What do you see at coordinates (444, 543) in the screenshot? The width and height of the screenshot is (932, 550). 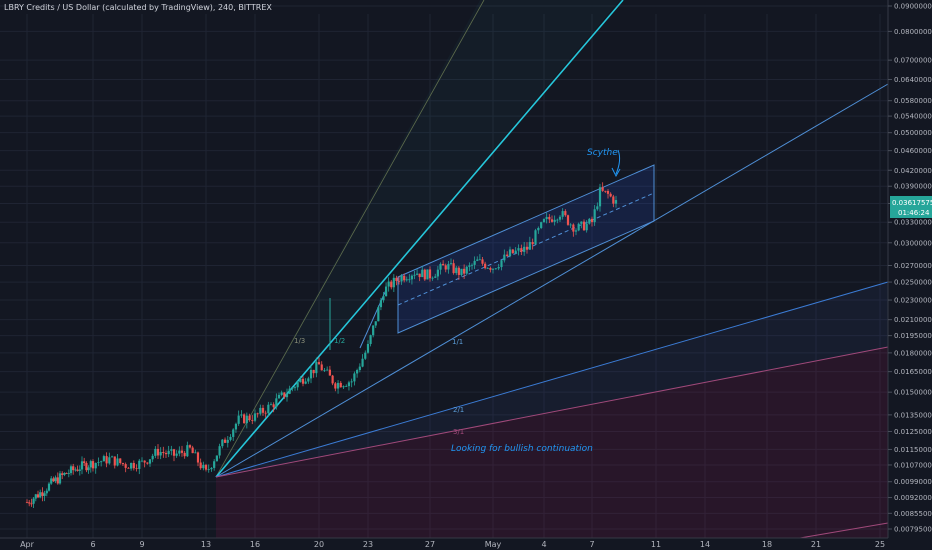 I see `time-axis: Apr 6 9 13 16 20 23 27 May 4 7 11 14 18 21 25` at bounding box center [444, 543].